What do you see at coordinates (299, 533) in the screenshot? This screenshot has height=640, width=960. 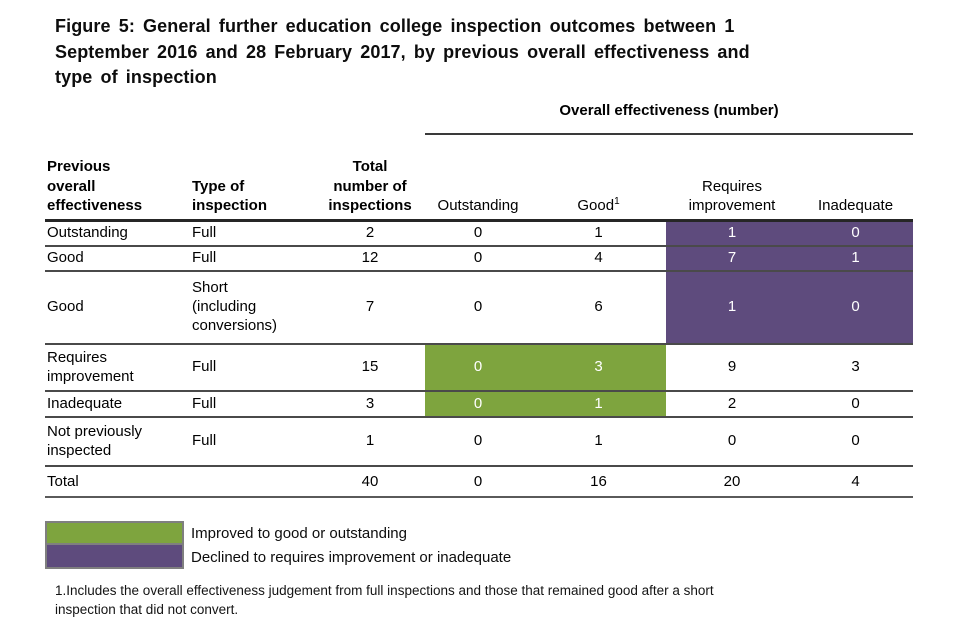 I see `legend-label-improved: Improved to good or outstanding` at bounding box center [299, 533].